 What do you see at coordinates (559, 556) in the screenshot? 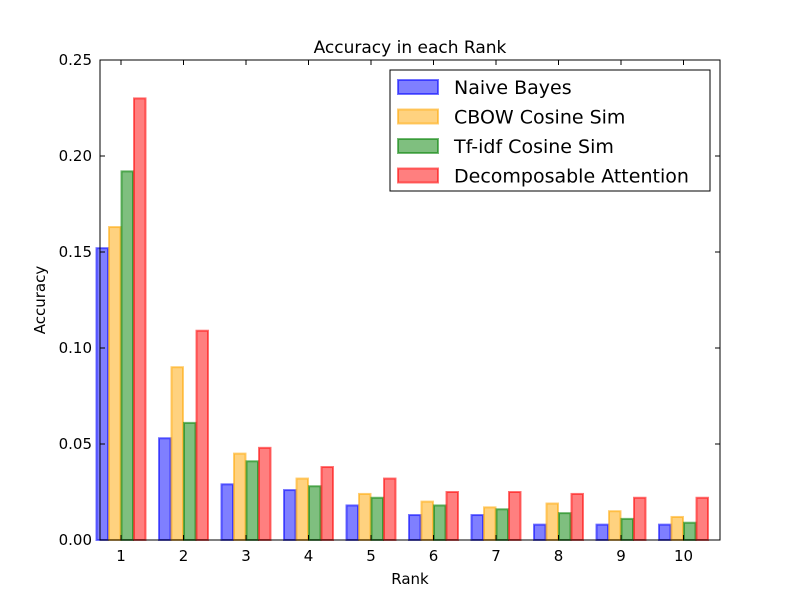
I see `x-tick-label: 8` at bounding box center [559, 556].